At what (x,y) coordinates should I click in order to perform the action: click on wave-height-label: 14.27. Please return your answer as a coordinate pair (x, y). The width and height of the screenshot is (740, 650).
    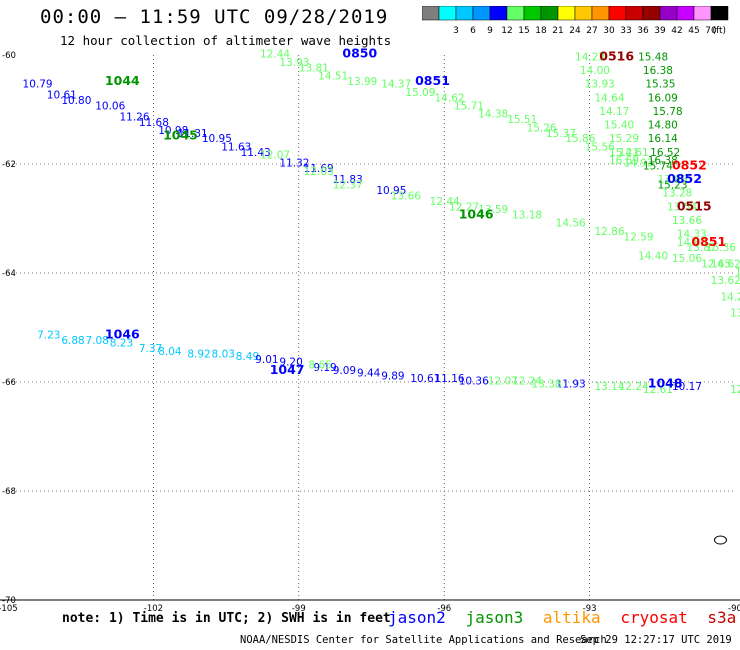
    Looking at the image, I should click on (730, 297).